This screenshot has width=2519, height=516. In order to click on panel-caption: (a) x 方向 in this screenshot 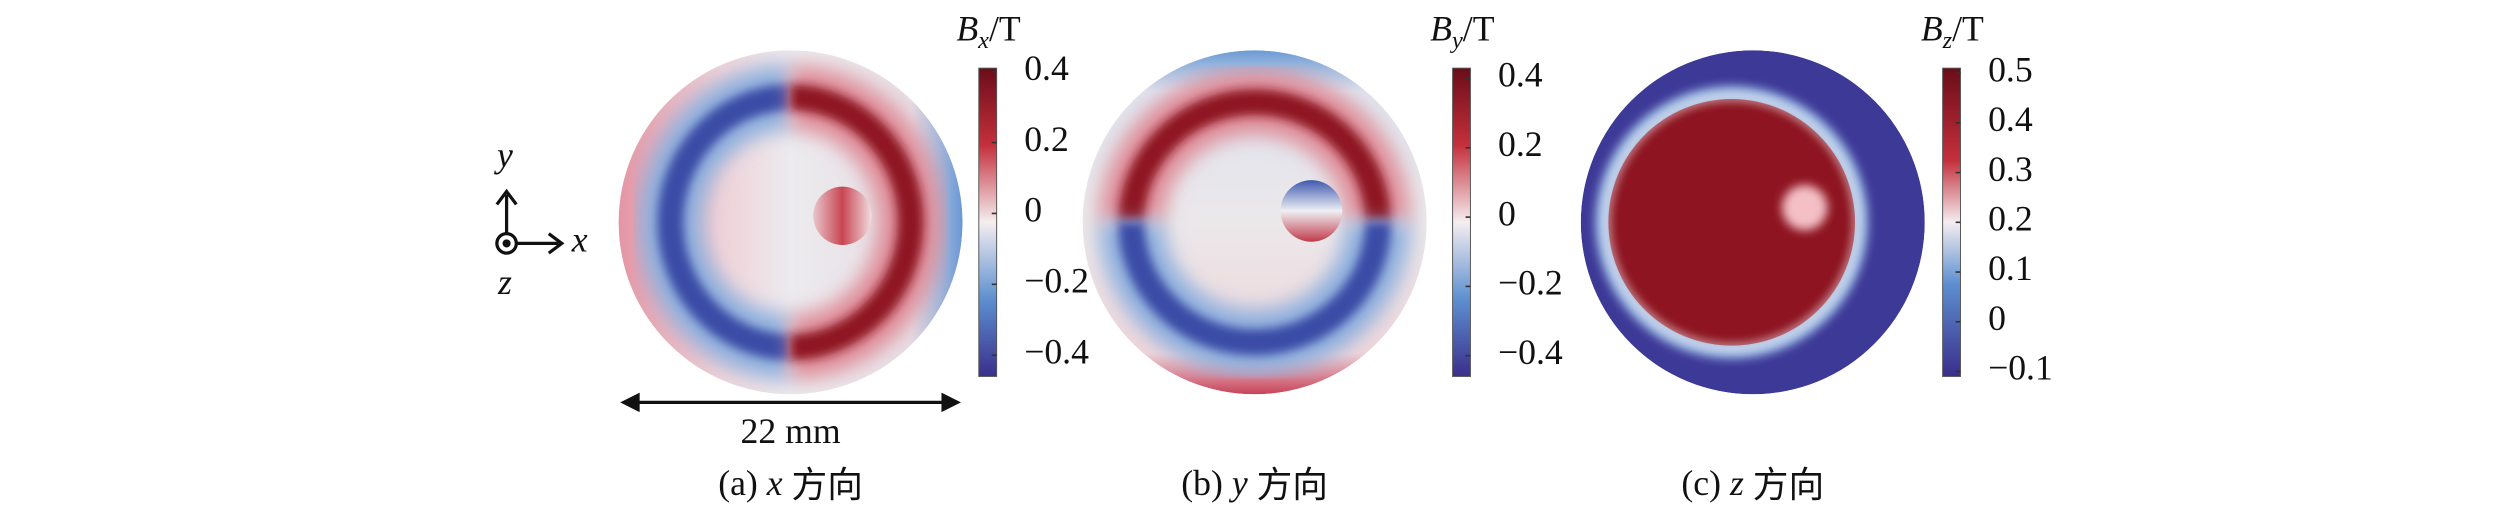, I will do `click(790, 484)`.